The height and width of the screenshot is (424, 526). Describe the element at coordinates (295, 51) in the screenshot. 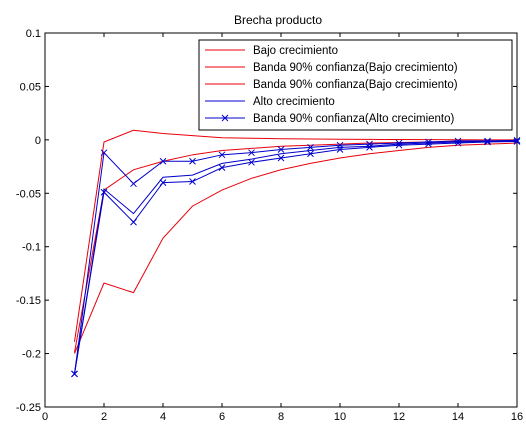

I see `legend-label: Bajo crecimiento` at that location.